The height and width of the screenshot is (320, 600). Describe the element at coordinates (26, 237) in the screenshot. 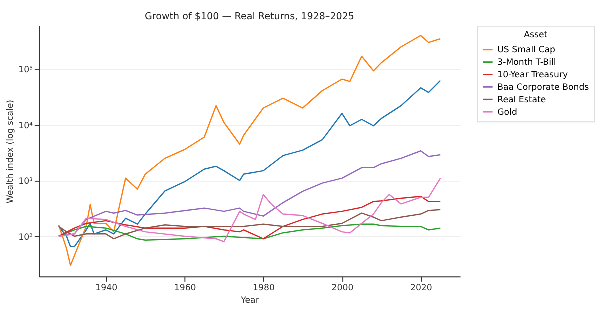

I see `y-tick-label: 10²` at that location.